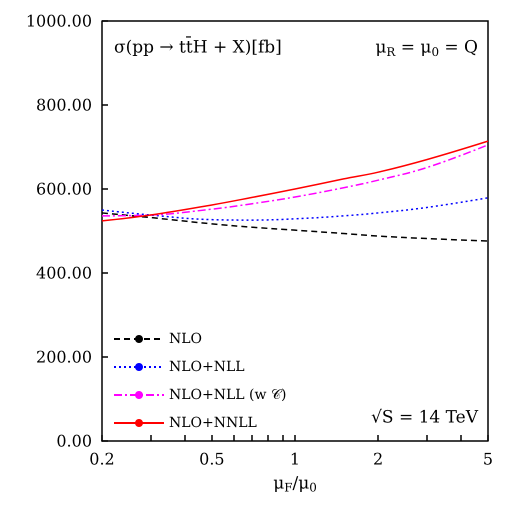 The width and height of the screenshot is (519, 505). I want to click on legend-label: NLO+NLL, so click(207, 367).